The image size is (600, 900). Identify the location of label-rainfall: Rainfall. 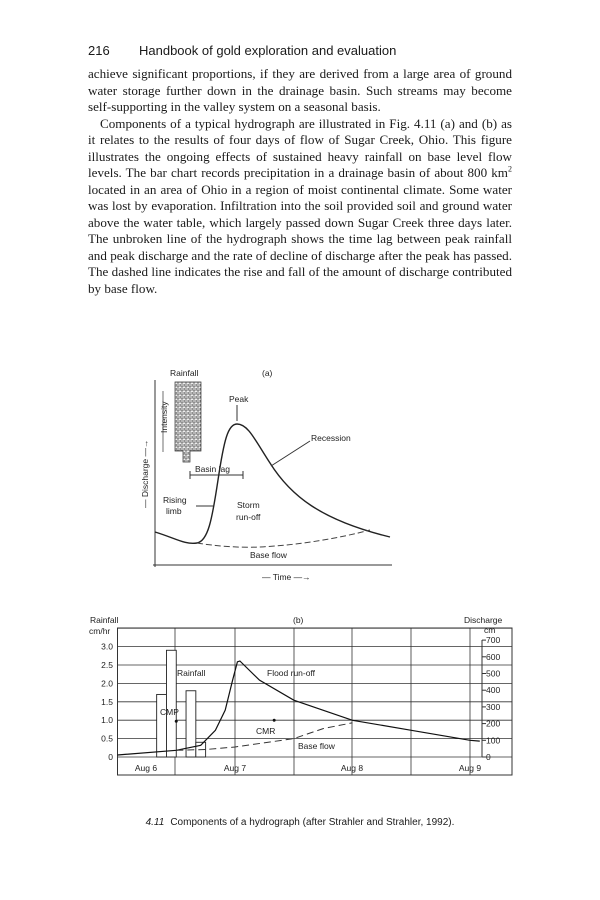
(184, 373).